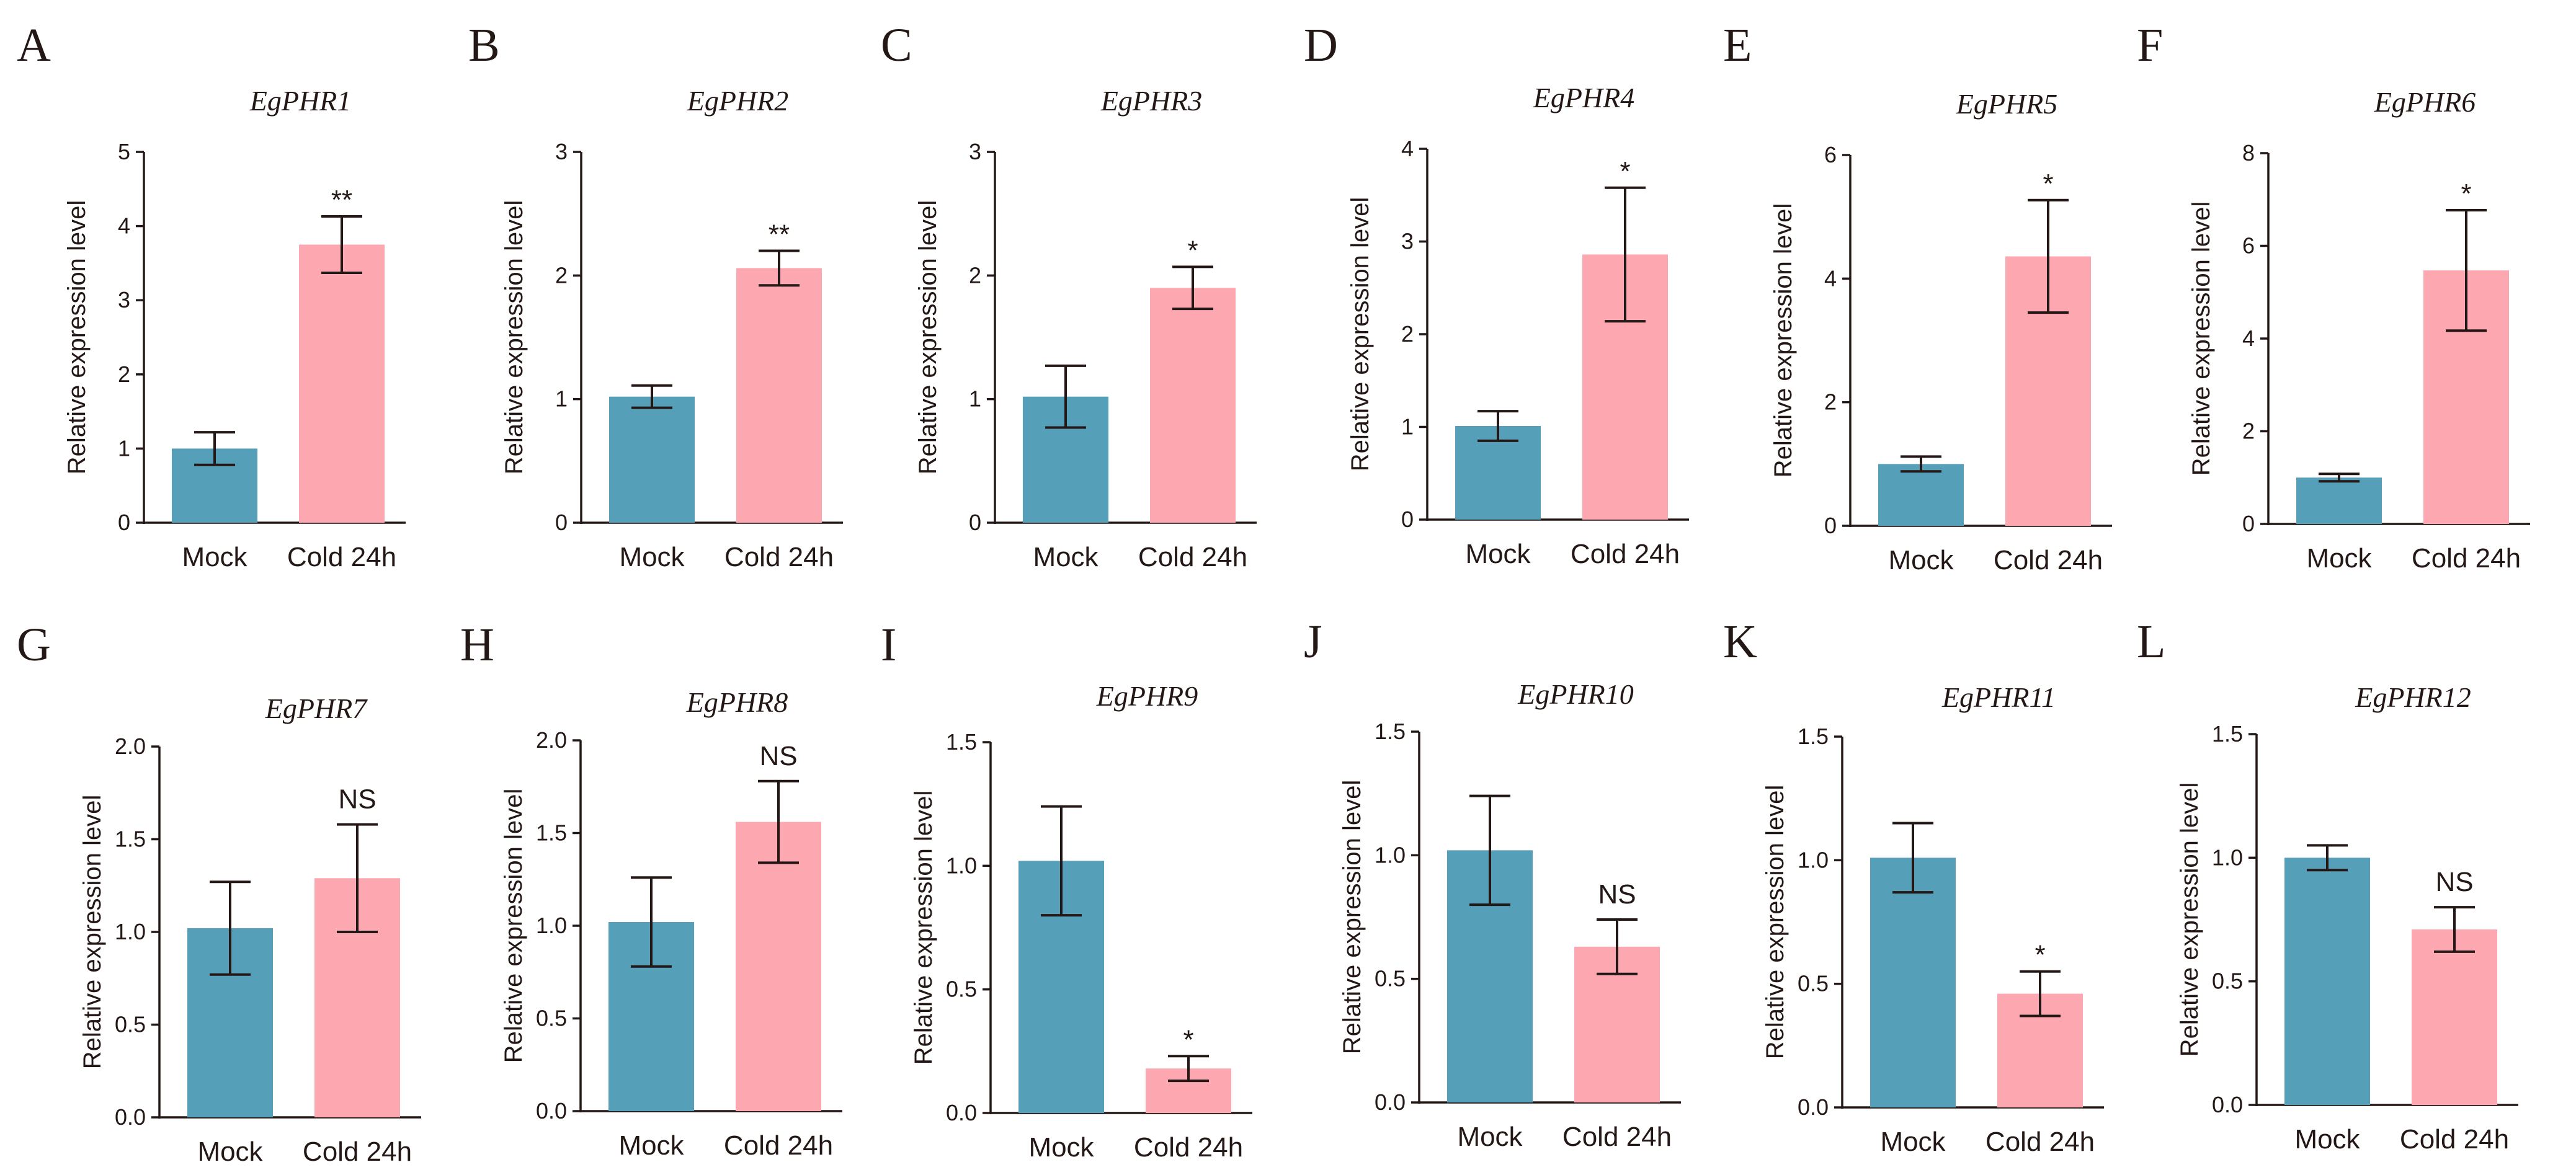 The width and height of the screenshot is (2576, 1175). I want to click on panel-letter: C, so click(896, 45).